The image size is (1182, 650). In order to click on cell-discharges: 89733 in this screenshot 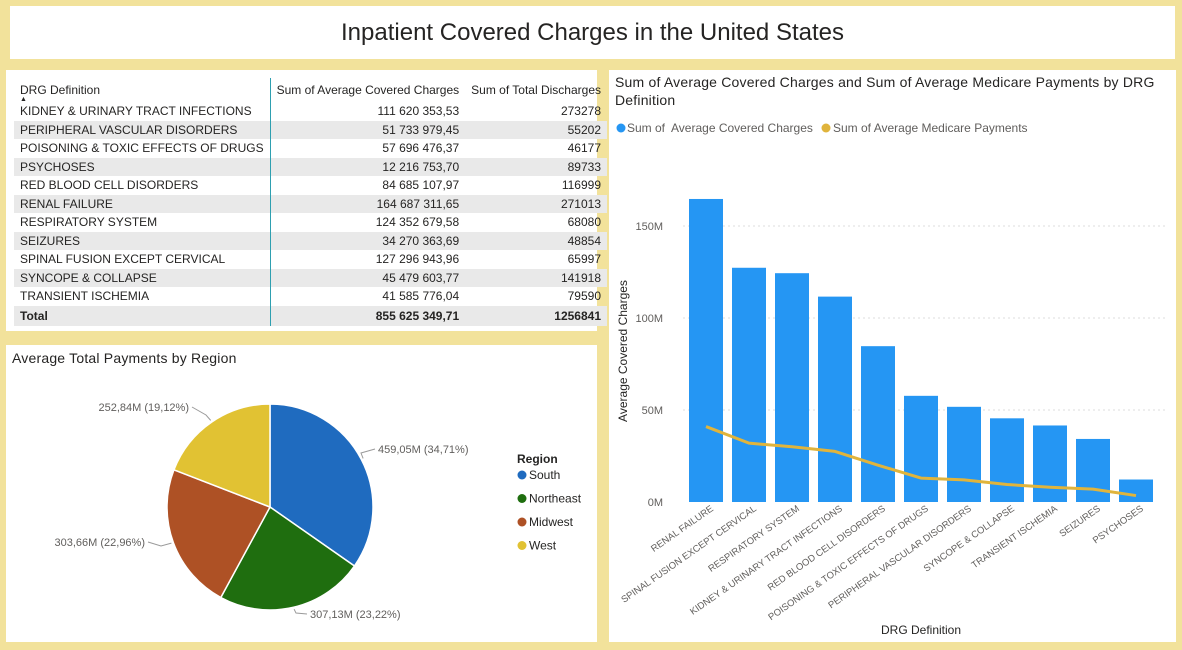, I will do `click(536, 166)`.